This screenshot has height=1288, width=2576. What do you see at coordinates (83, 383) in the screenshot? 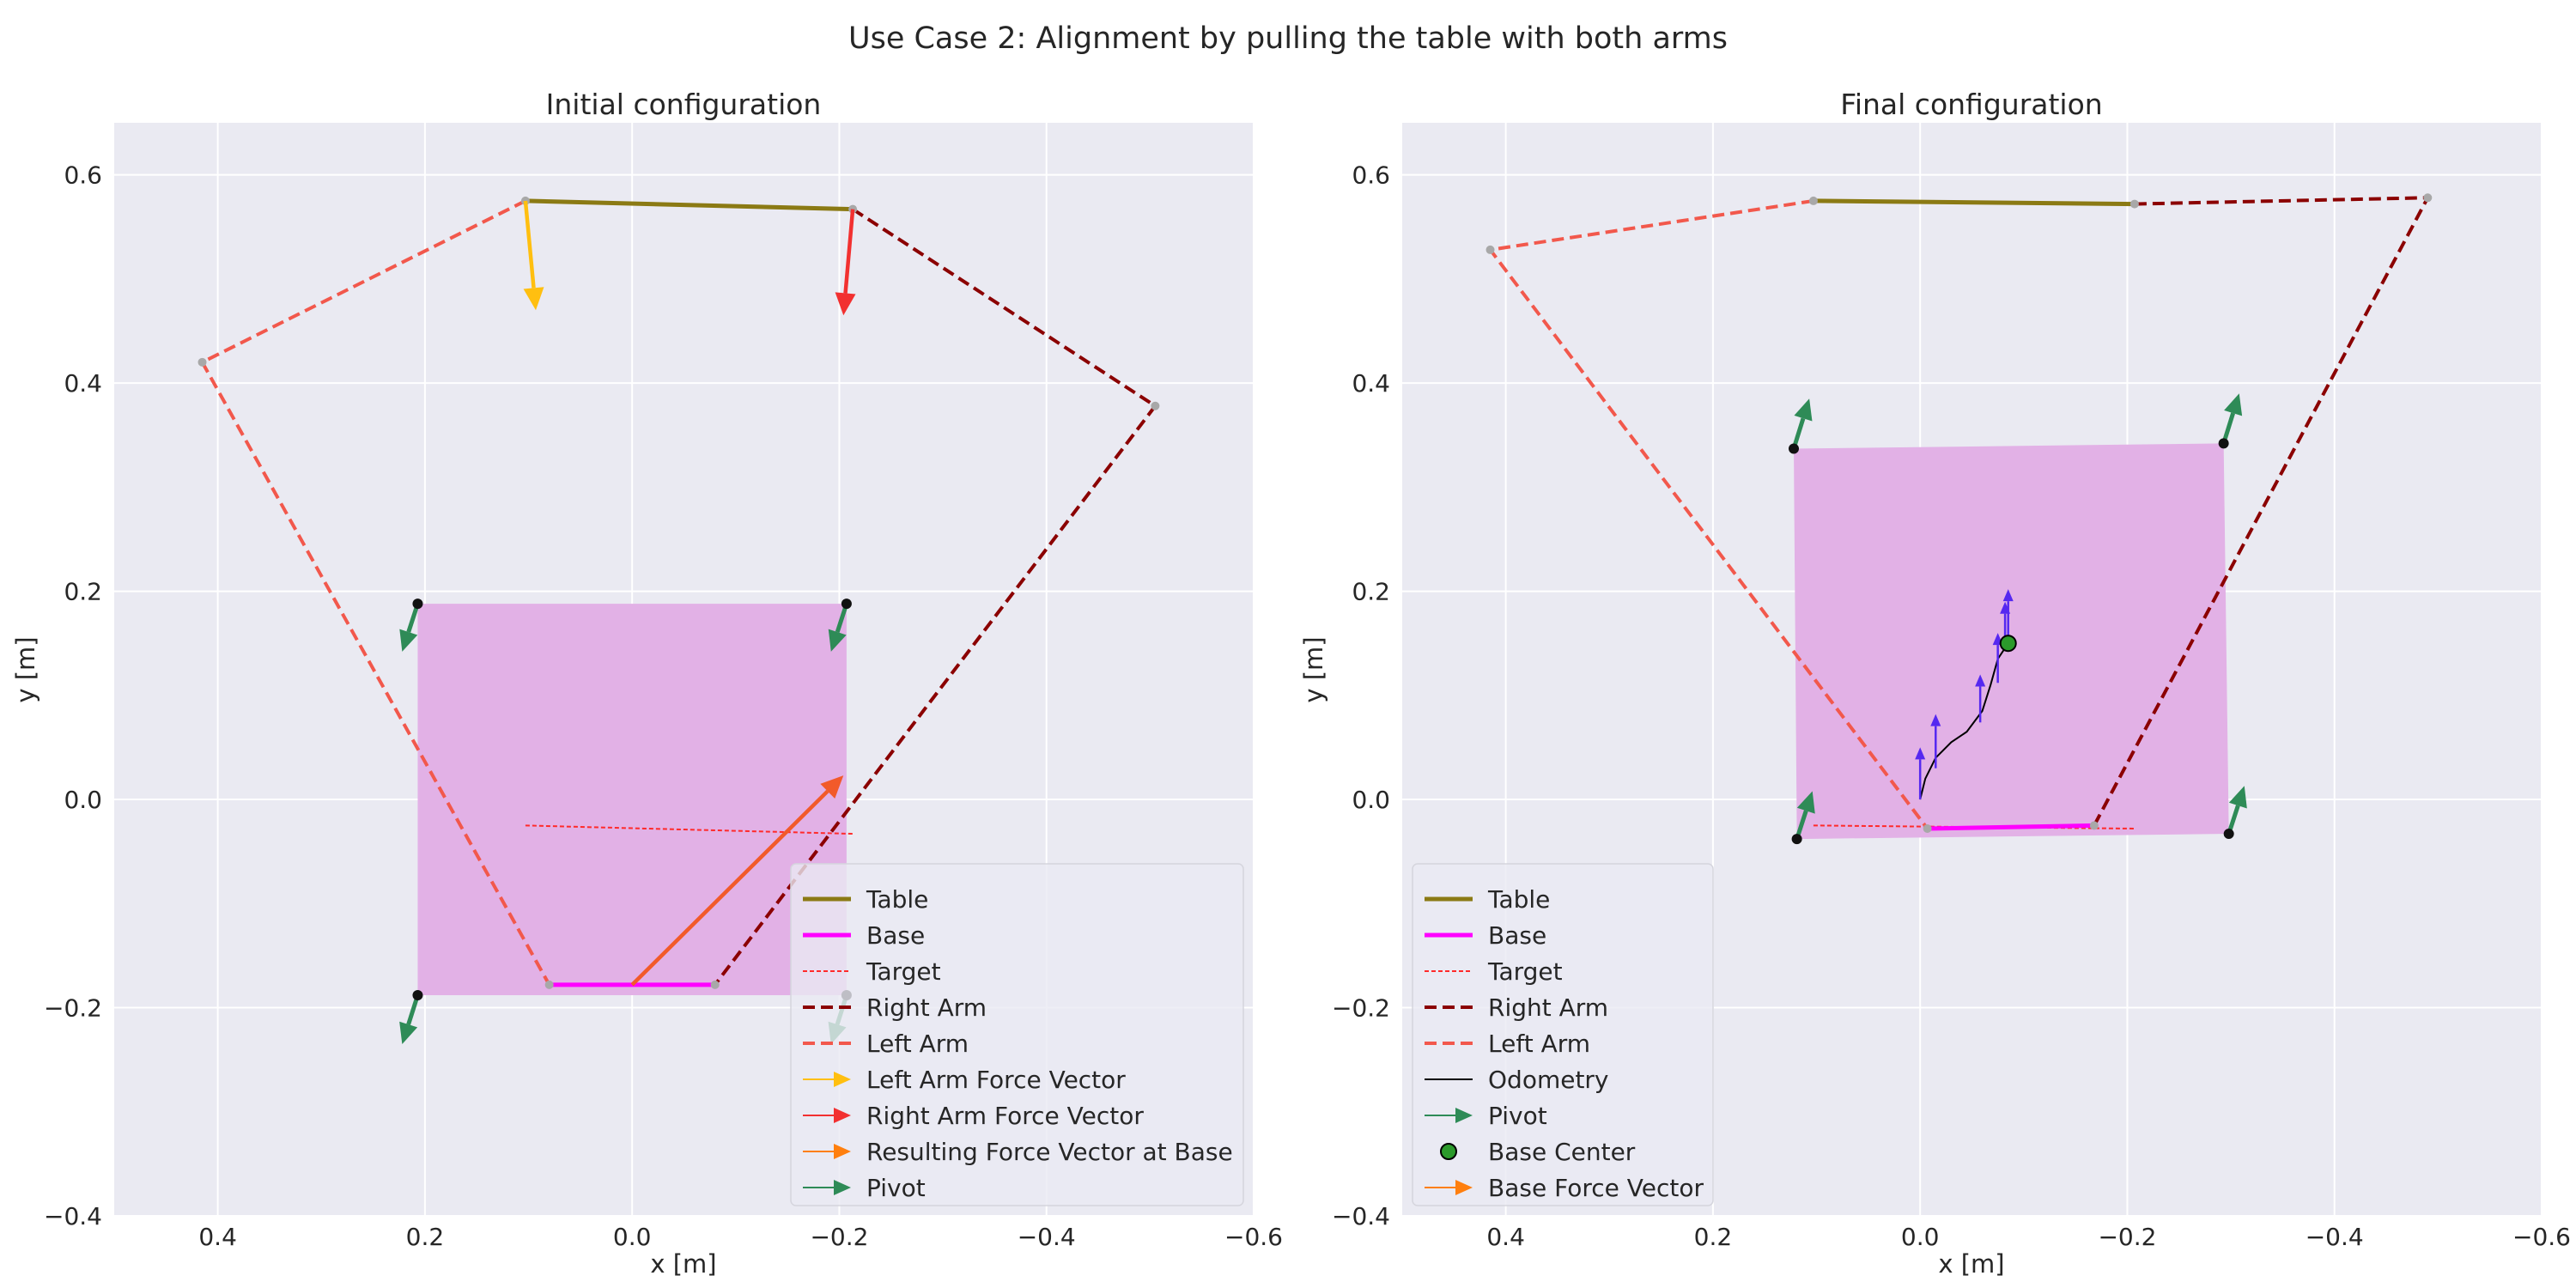
I see `y-tick-label: 0.4` at bounding box center [83, 383].